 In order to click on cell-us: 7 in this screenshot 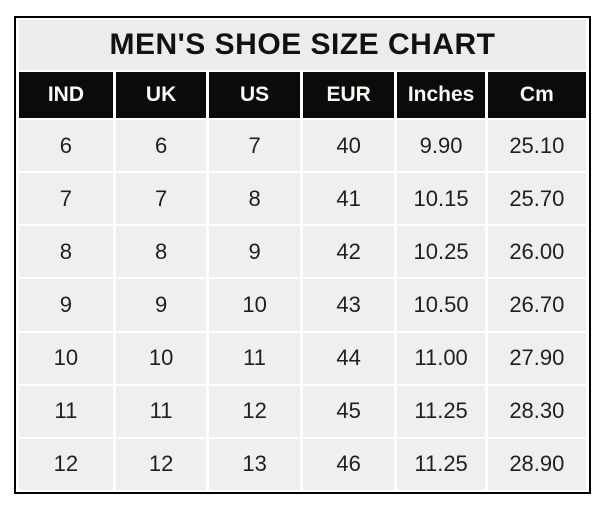, I will do `click(254, 146)`.